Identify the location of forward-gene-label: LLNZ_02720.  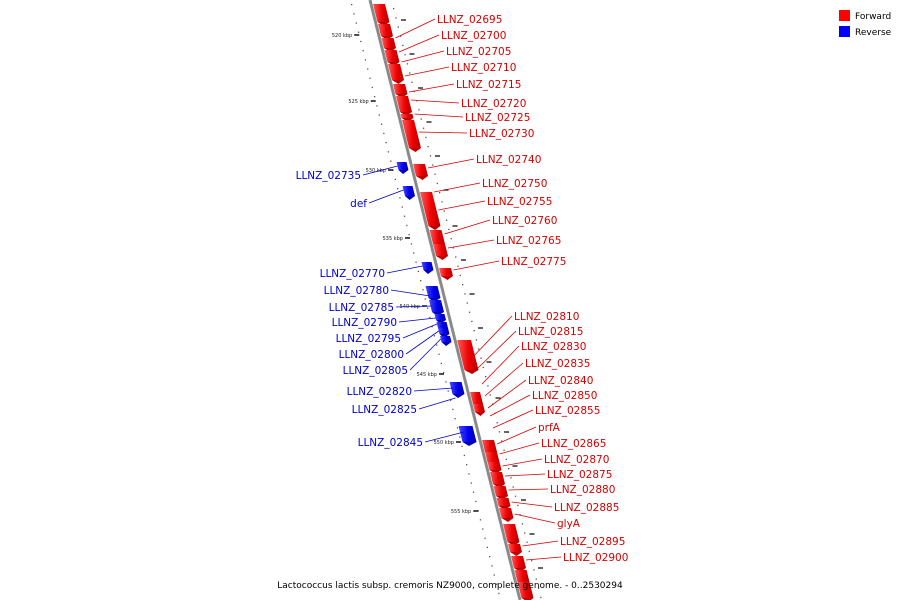
(493, 104).